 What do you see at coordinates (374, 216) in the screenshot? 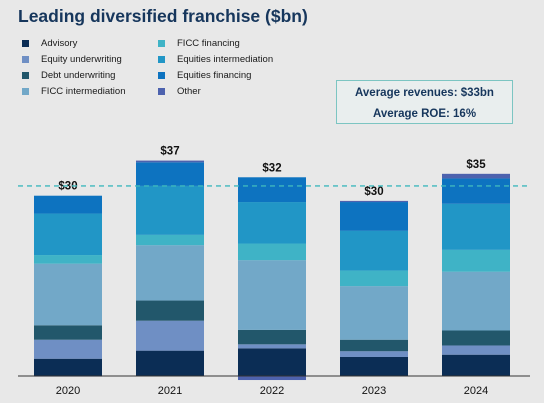
I see `bar-segment-equities-financing-2023` at bounding box center [374, 216].